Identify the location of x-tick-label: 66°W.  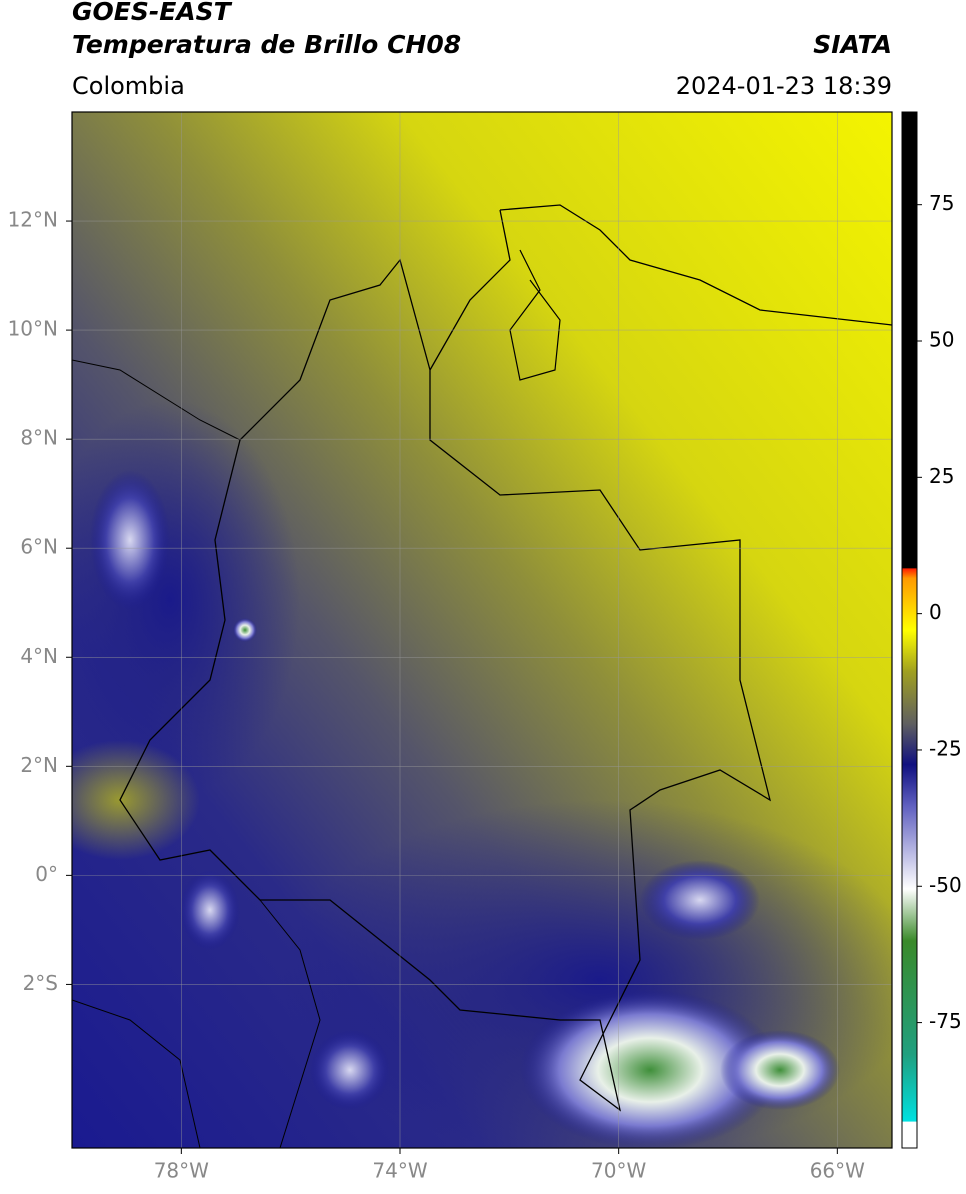
(837, 1171).